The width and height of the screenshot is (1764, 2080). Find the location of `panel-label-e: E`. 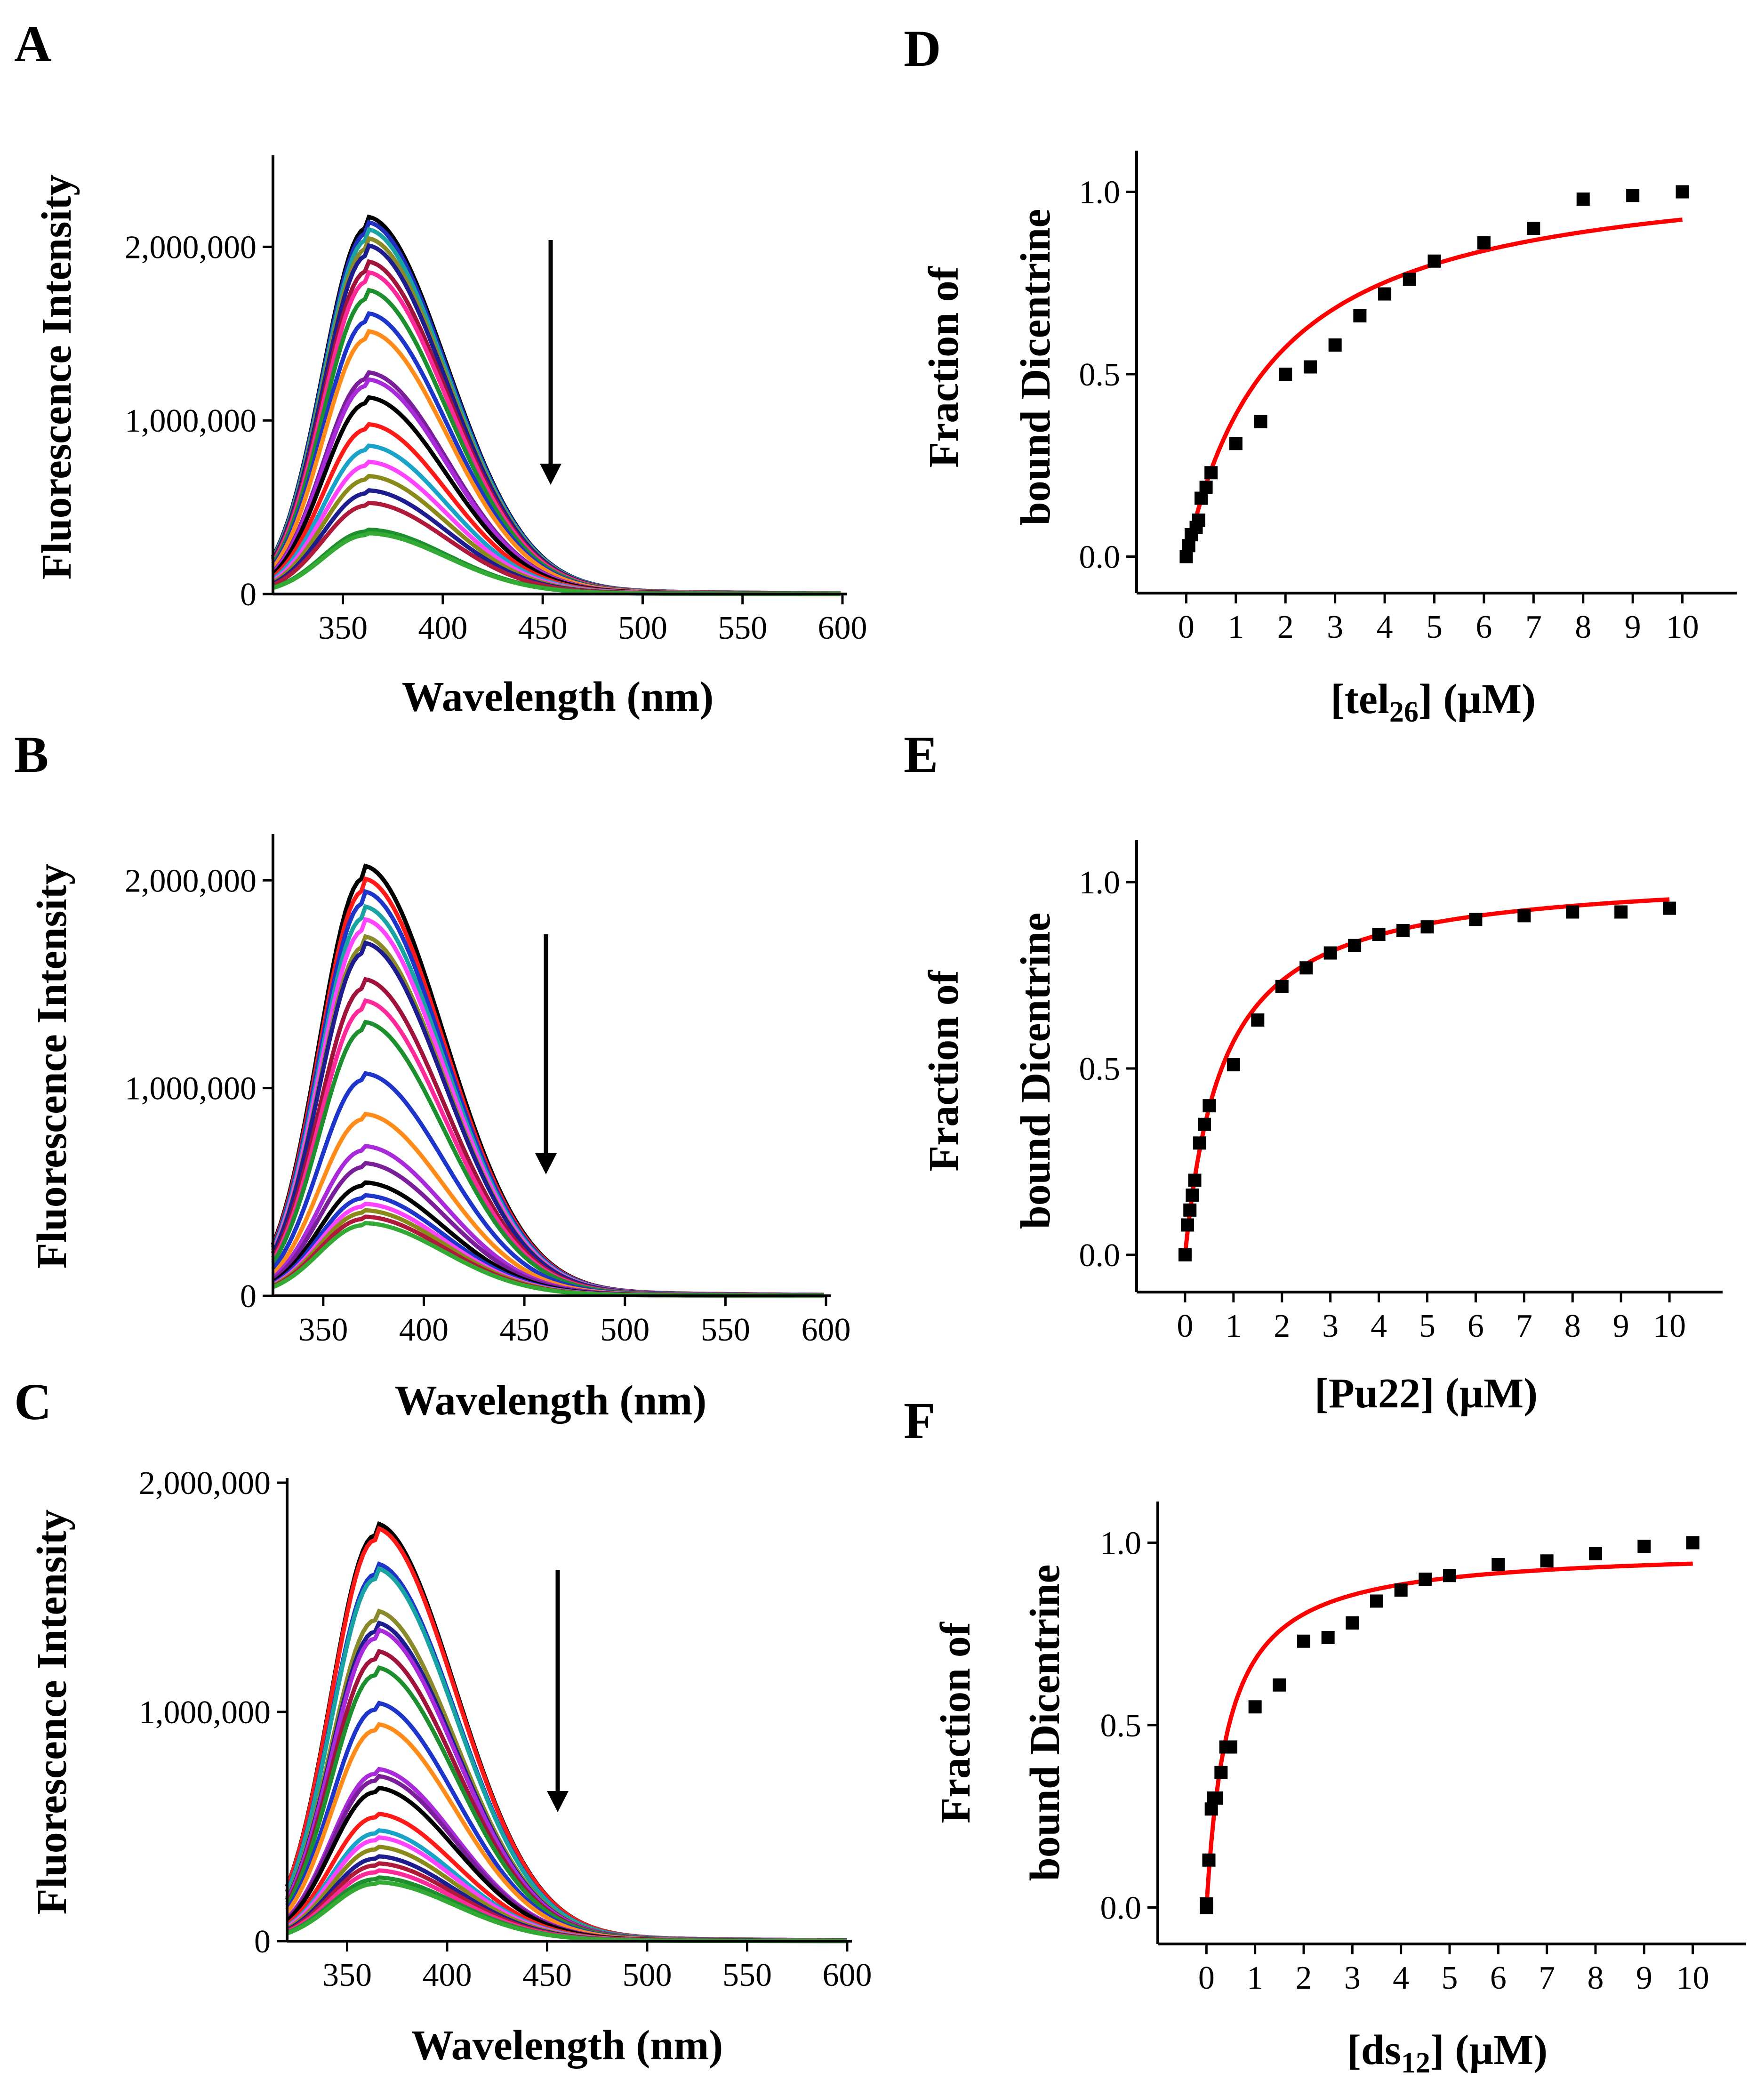

panel-label-e: E is located at coordinates (921, 754).